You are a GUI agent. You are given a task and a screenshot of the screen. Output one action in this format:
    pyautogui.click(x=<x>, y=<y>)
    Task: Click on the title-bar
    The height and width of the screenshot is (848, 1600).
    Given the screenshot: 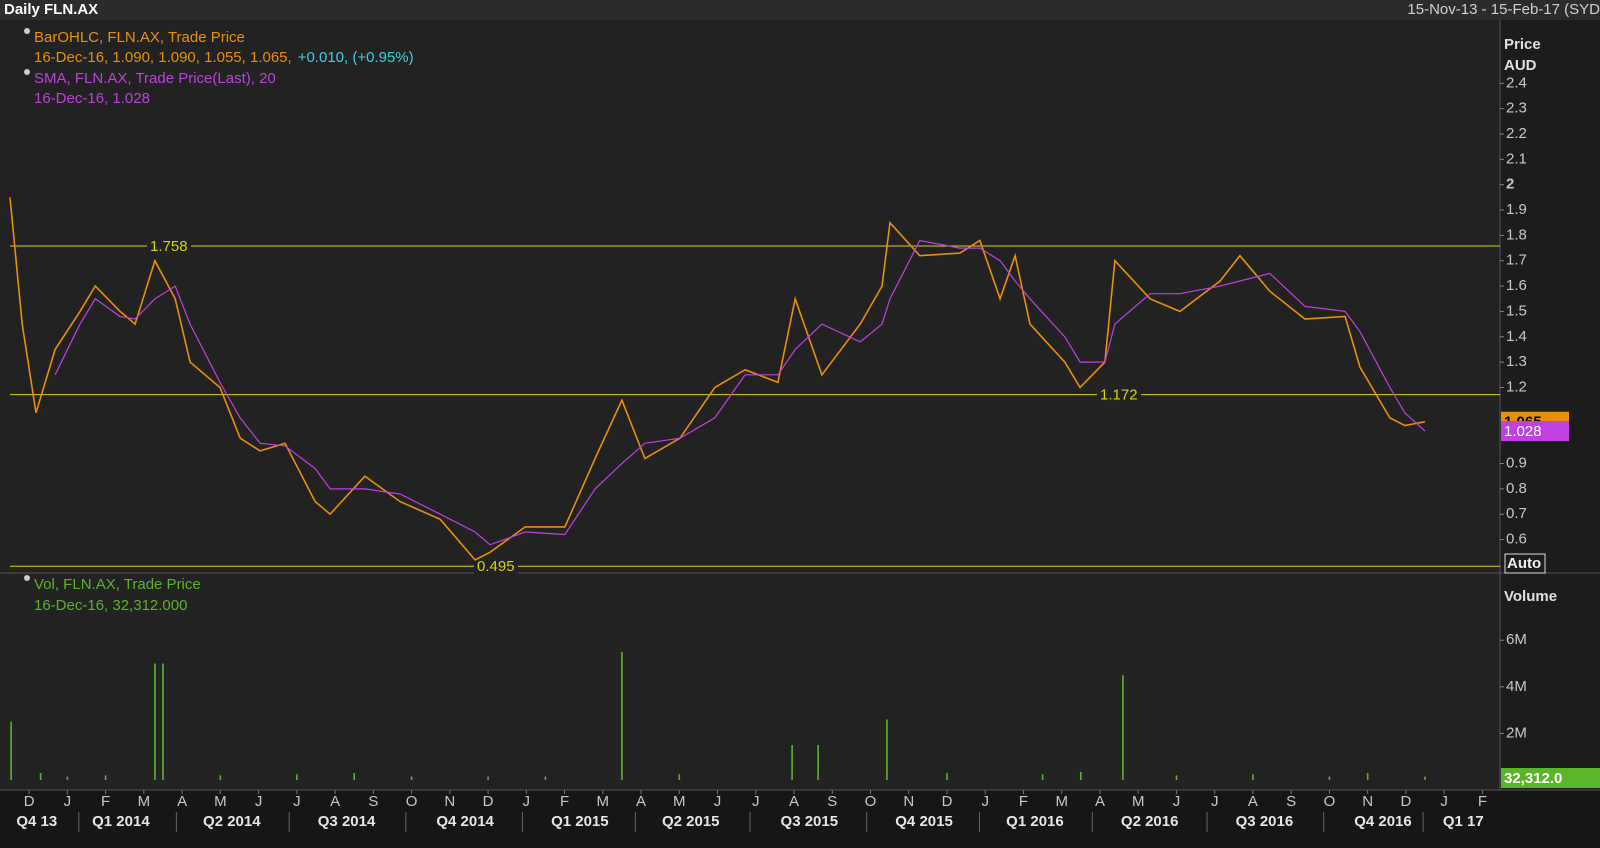 What is the action you would take?
    pyautogui.click(x=800, y=10)
    